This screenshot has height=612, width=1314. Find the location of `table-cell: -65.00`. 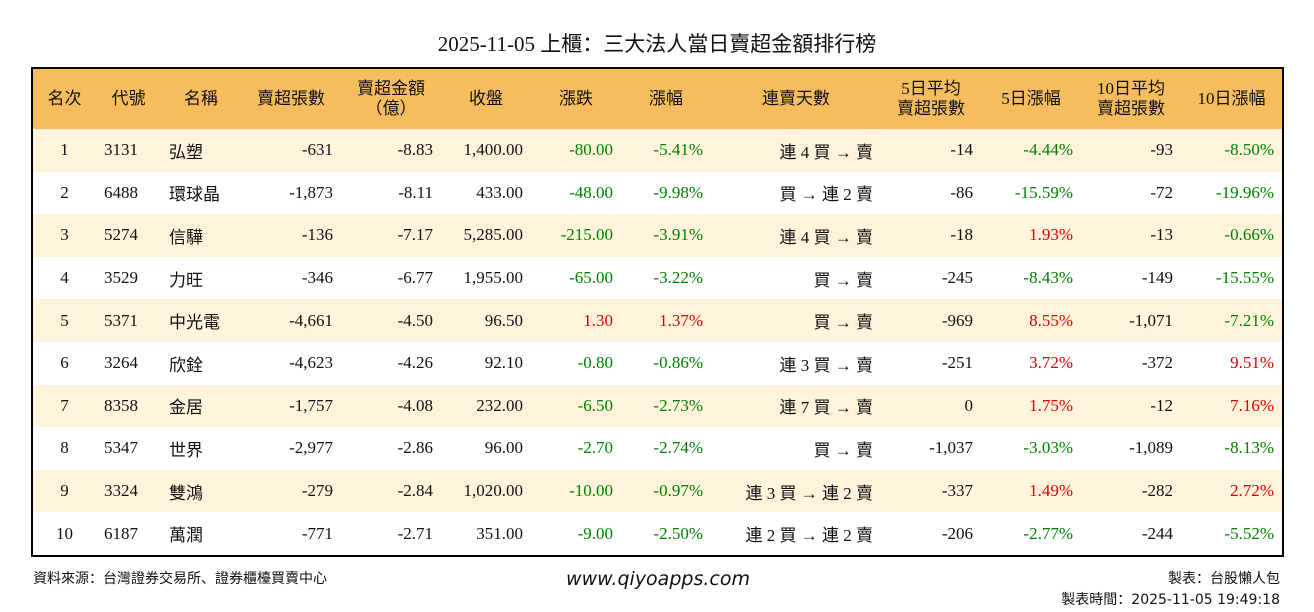

table-cell: -65.00 is located at coordinates (591, 278).